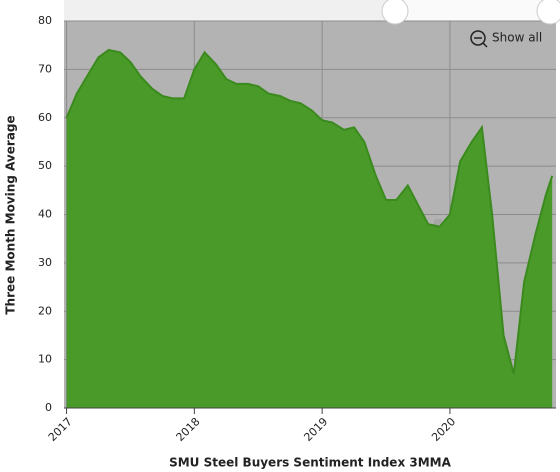 This screenshot has width=560, height=472. What do you see at coordinates (315, 429) in the screenshot?
I see `x-tick-label: 2019` at bounding box center [315, 429].